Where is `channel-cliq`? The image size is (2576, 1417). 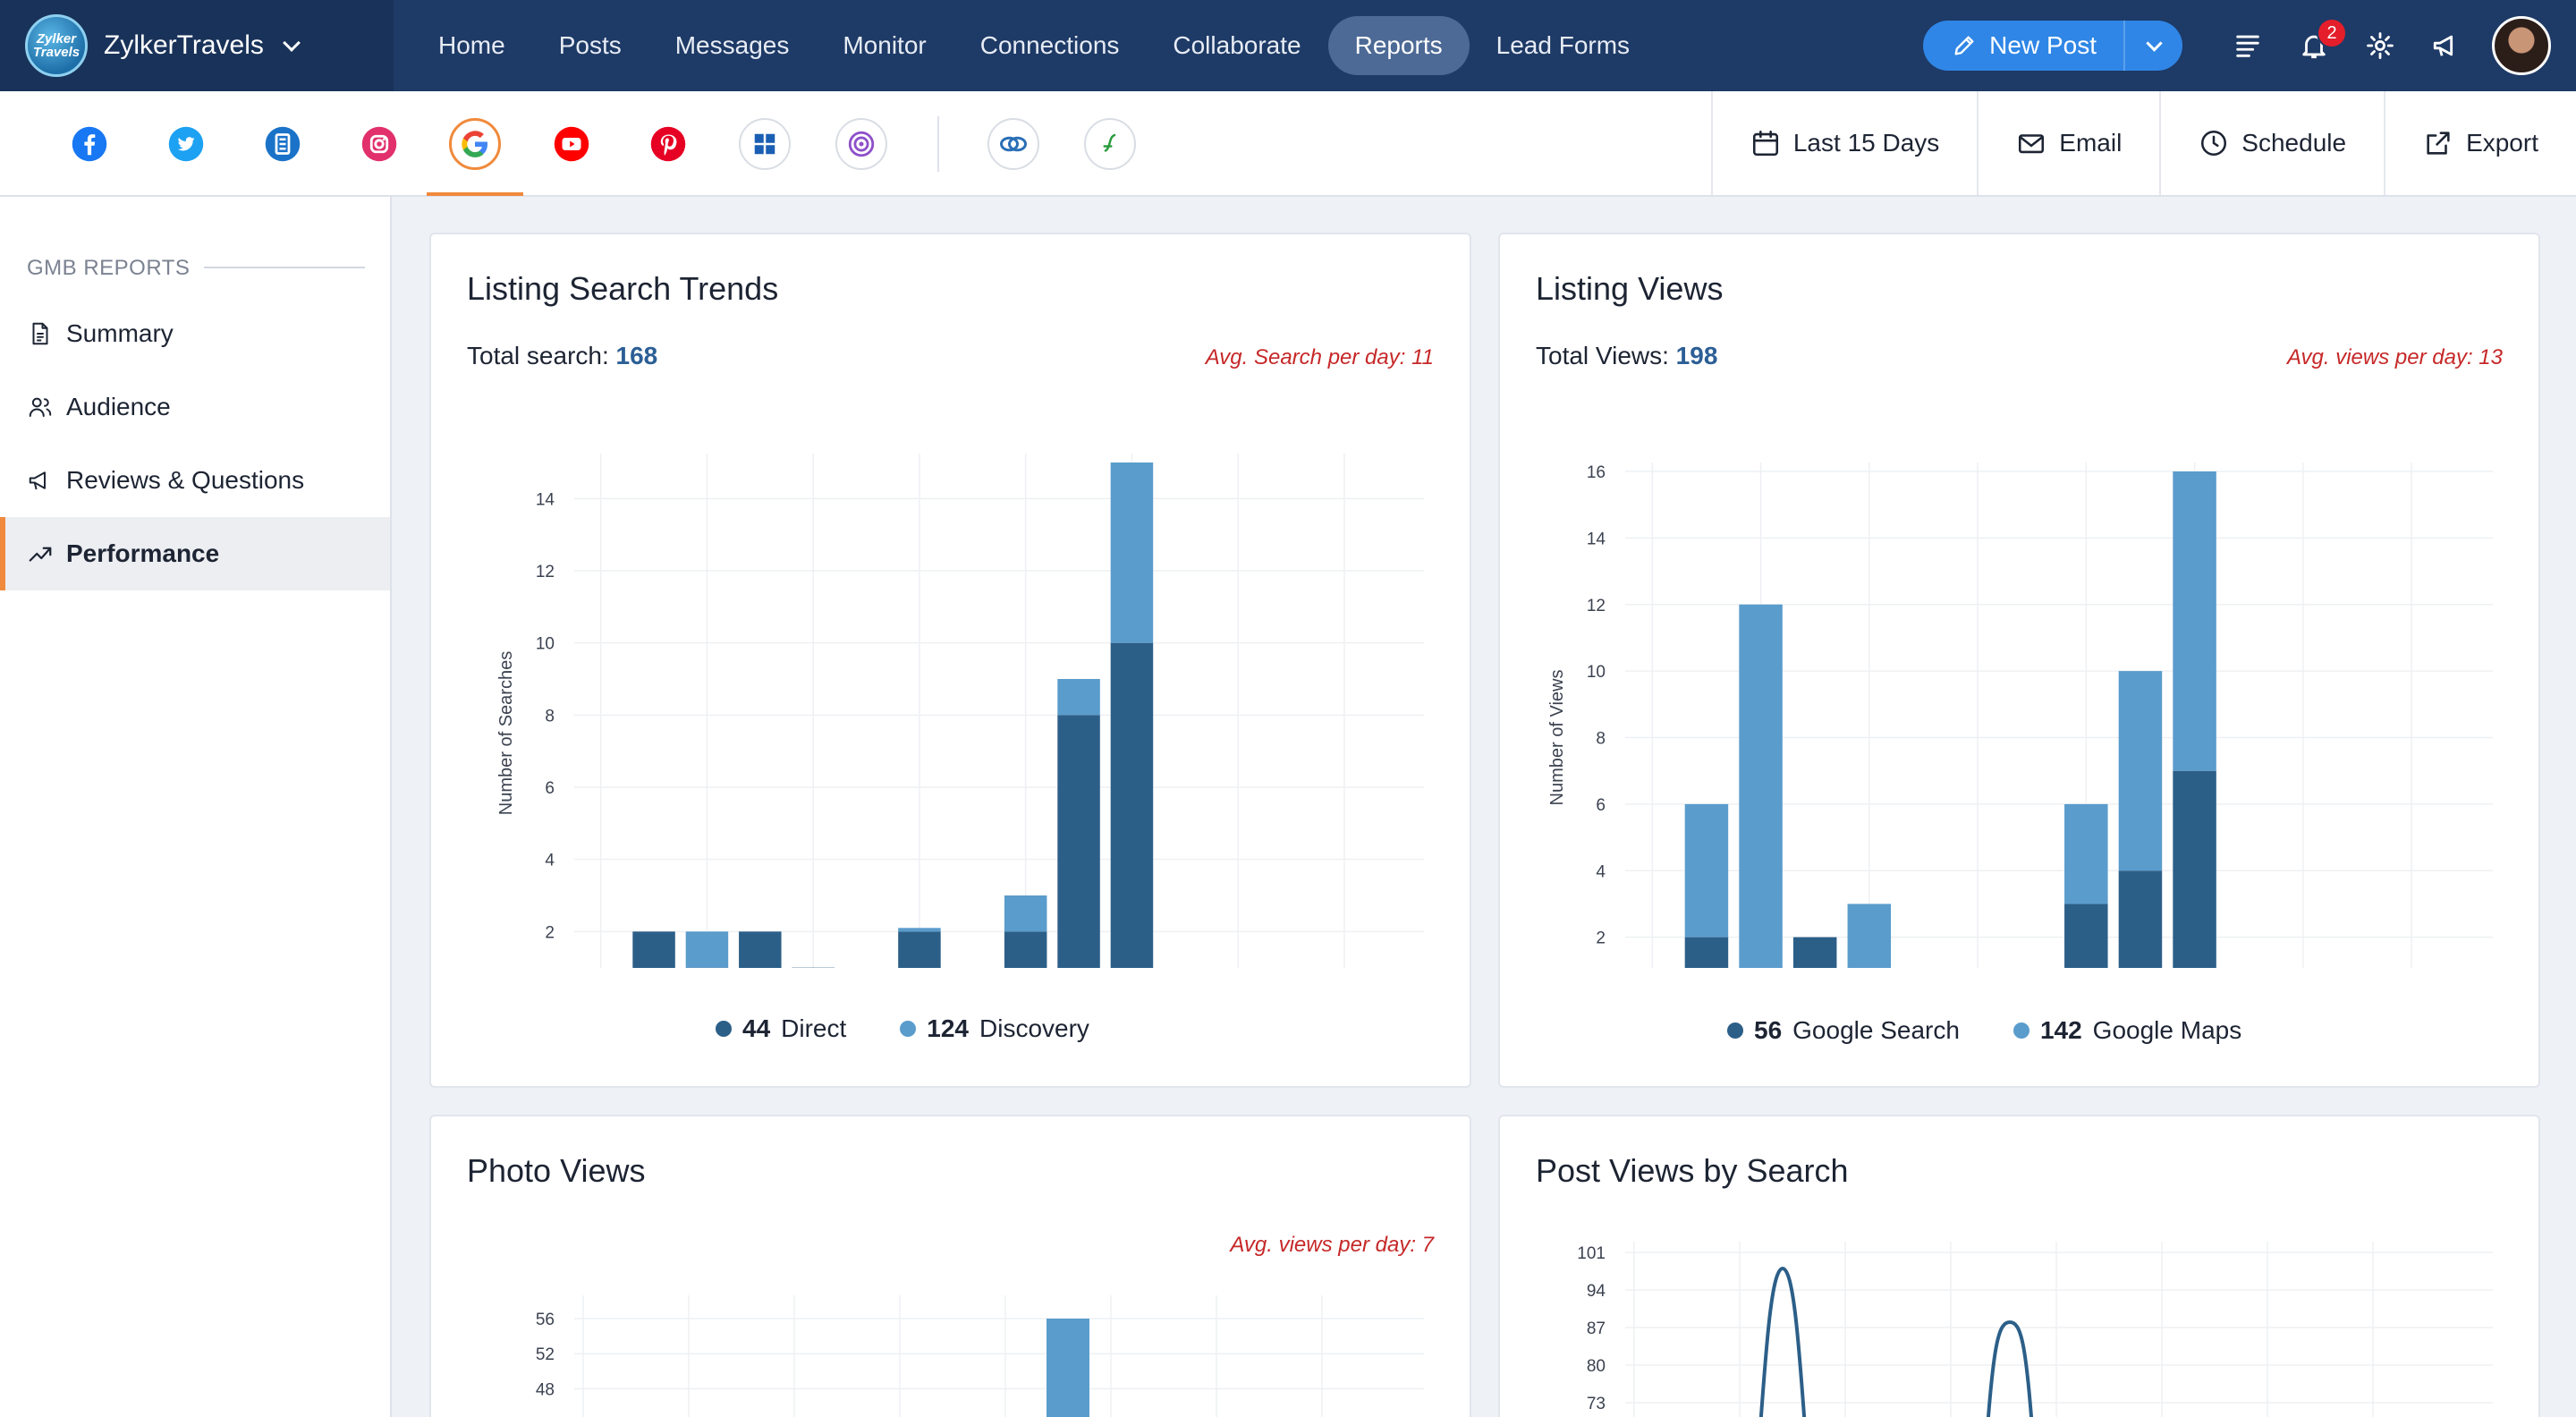
channel-cliq is located at coordinates (1013, 144).